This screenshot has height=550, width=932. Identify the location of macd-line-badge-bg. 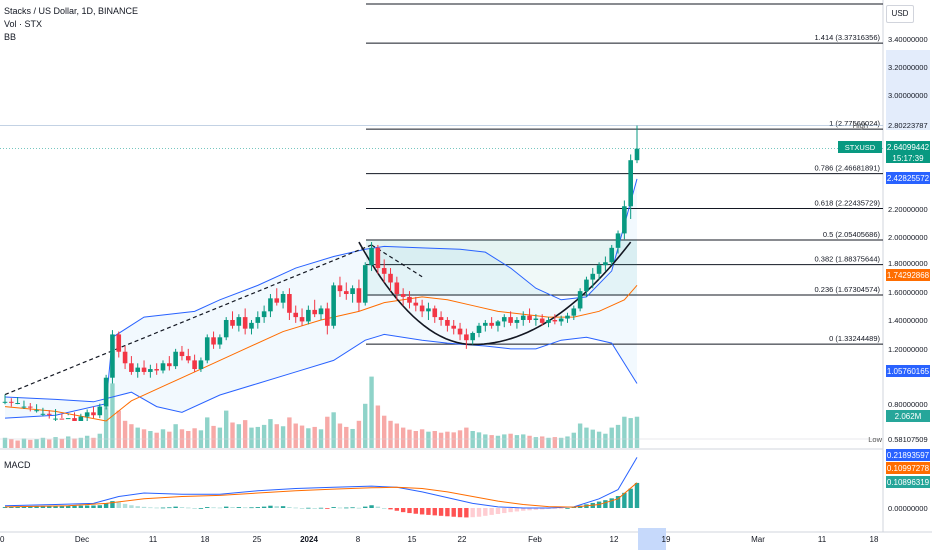
(908, 455).